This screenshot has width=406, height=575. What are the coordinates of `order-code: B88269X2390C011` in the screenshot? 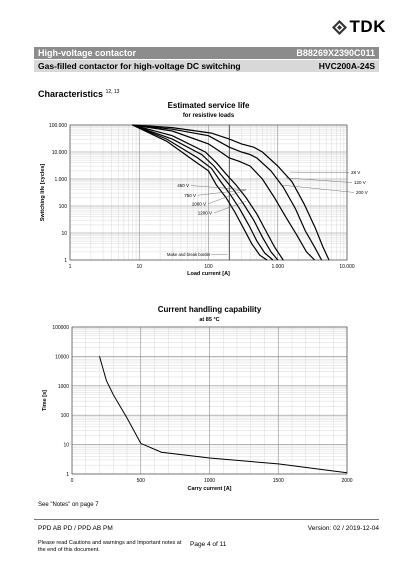 It's located at (335, 53).